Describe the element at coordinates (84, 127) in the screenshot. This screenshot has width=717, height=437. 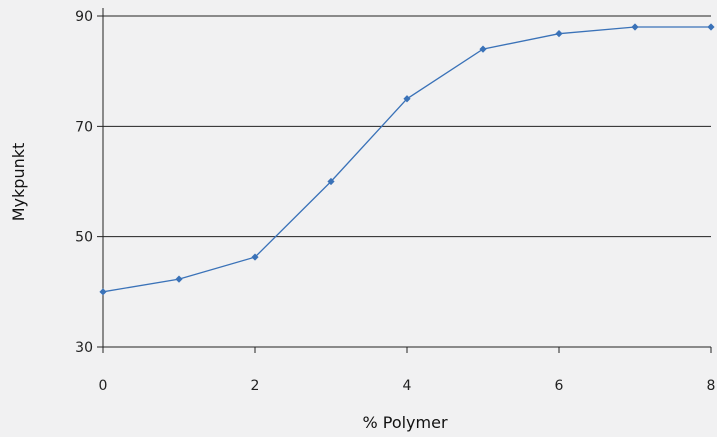
I see `y-tick-label: 70` at that location.